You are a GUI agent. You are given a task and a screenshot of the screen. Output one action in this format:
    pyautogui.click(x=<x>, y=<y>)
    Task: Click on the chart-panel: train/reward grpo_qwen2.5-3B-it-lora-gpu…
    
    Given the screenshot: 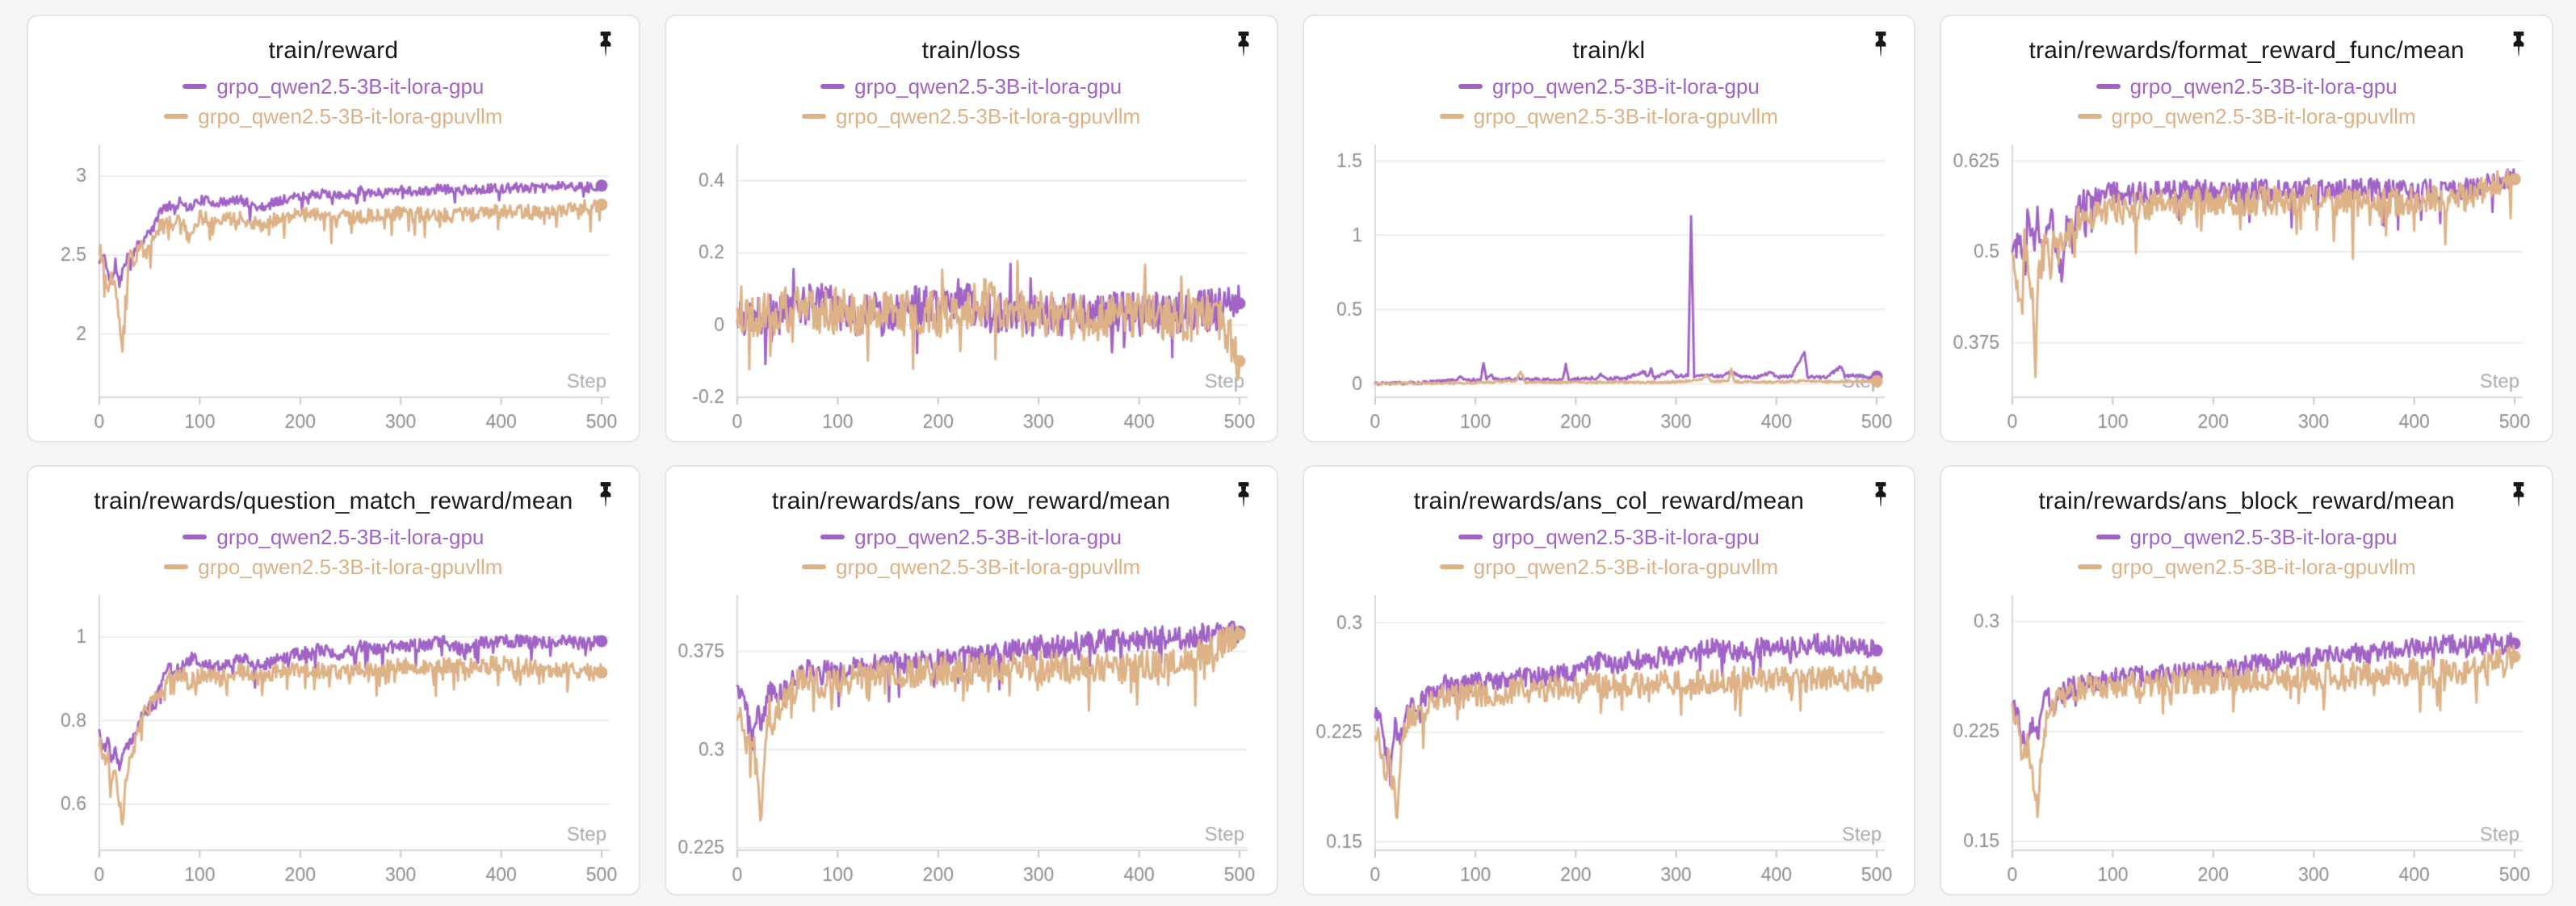 What is the action you would take?
    pyautogui.click(x=334, y=229)
    